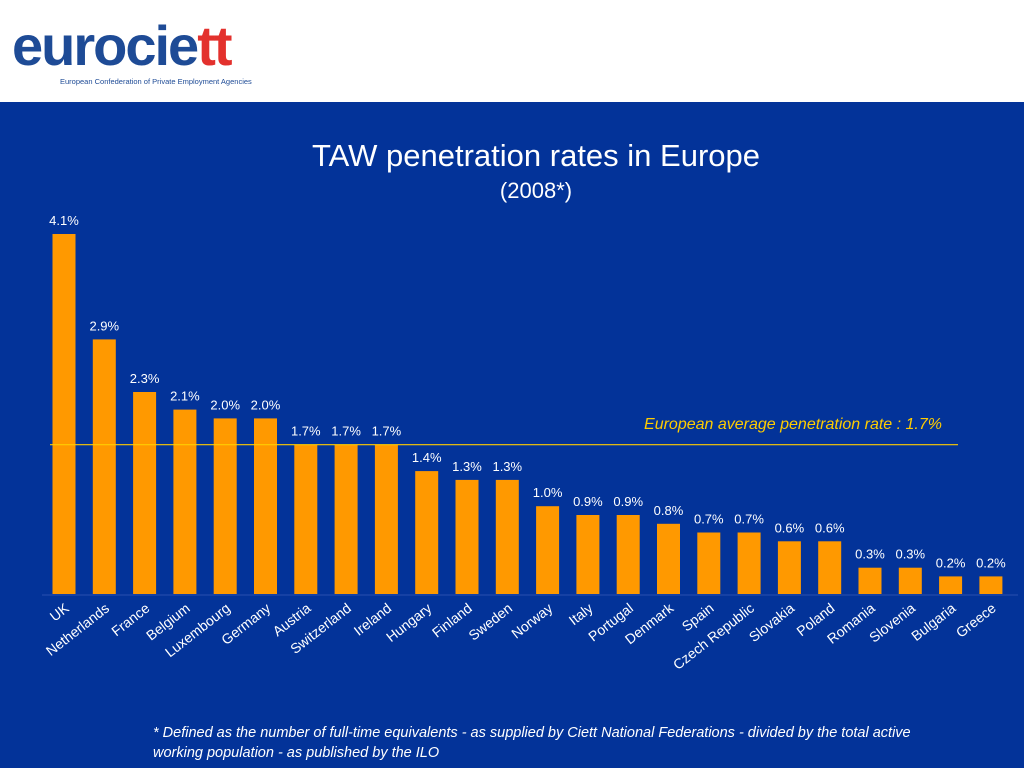  Describe the element at coordinates (976, 620) in the screenshot. I see `x-tick-label: Greece` at that location.